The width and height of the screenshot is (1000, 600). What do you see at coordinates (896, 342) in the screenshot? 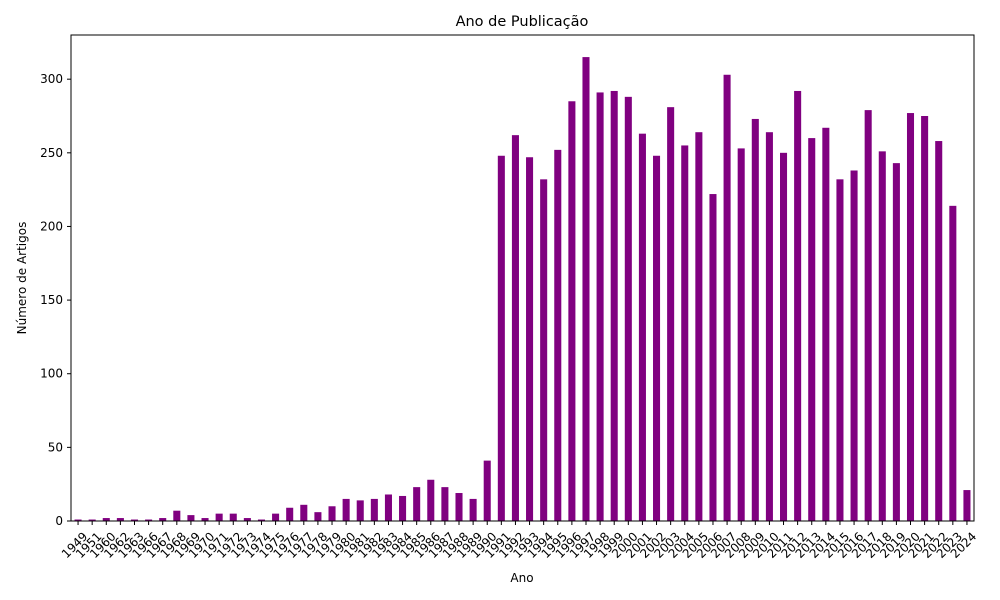
I see `bar-2019` at bounding box center [896, 342].